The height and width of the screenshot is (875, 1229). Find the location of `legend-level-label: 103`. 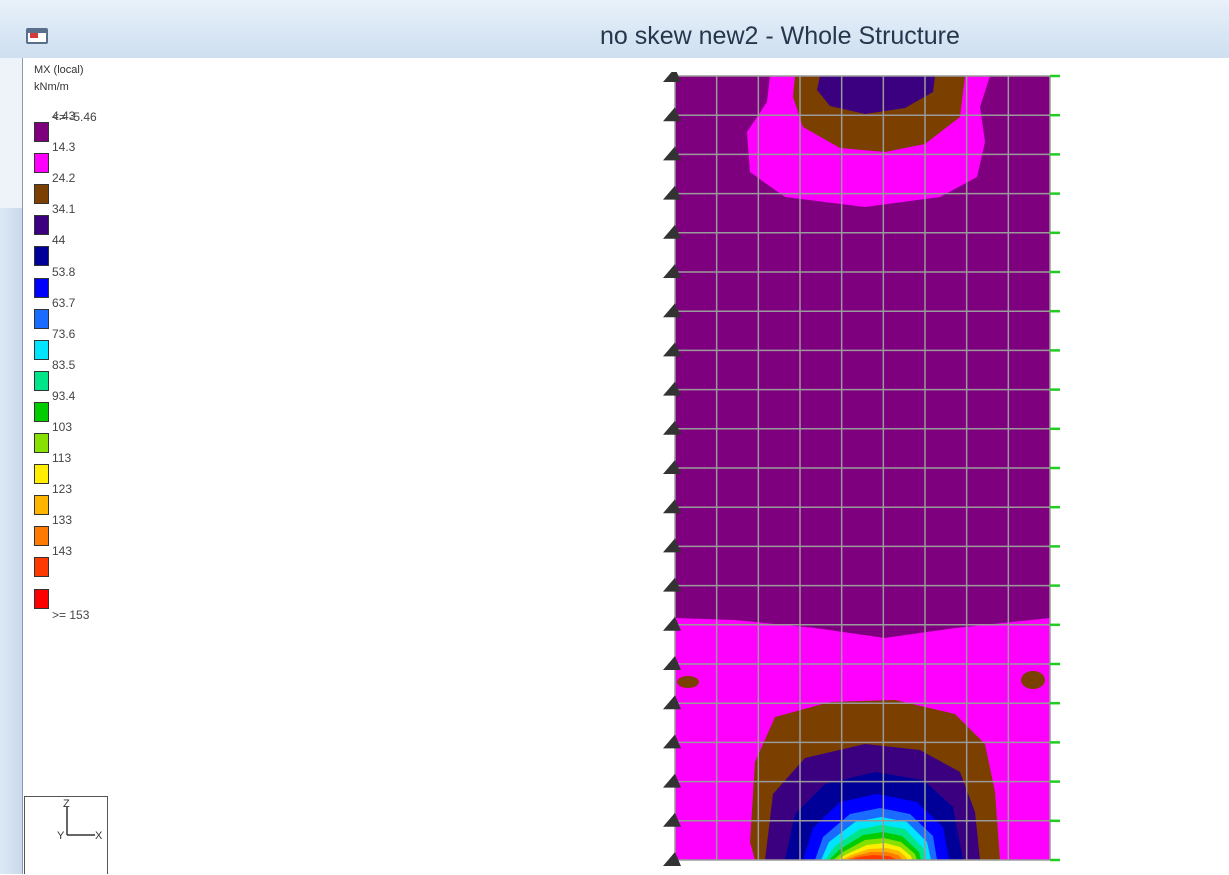

legend-level-label: 103 is located at coordinates (62, 427).